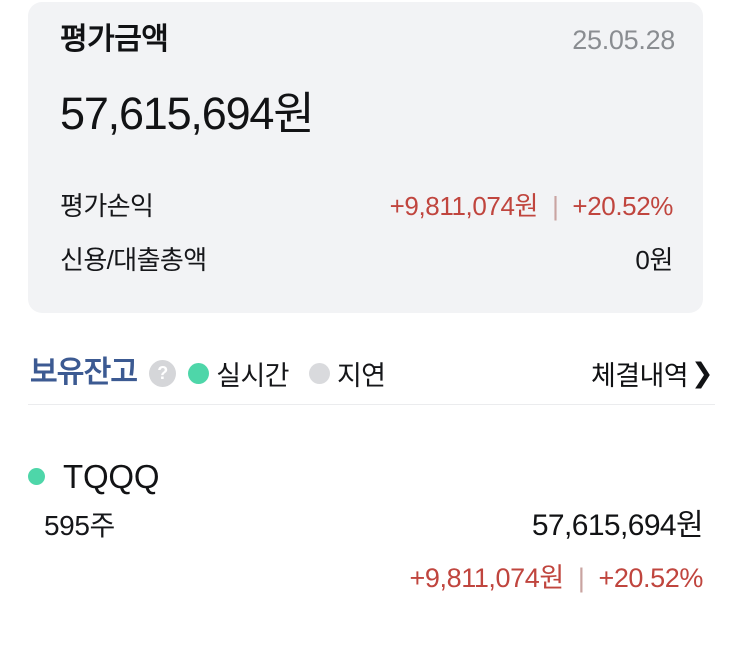 The height and width of the screenshot is (670, 743). I want to click on tabbar-inner: 보유잔고 ? 실시간 지연 체결내역 ❯, so click(372, 373).